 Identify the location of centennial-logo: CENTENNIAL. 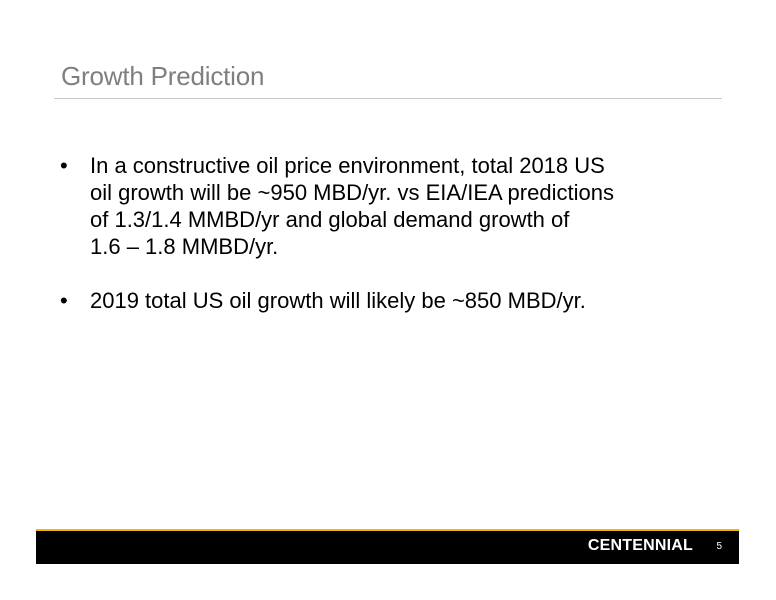
(640, 545).